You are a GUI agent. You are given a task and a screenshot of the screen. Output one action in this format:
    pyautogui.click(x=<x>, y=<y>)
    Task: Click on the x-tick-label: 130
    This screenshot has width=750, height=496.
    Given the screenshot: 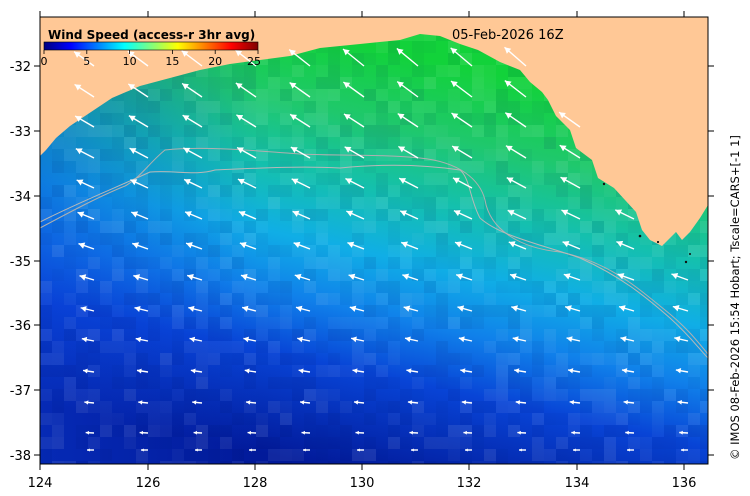 What is the action you would take?
    pyautogui.click(x=362, y=483)
    